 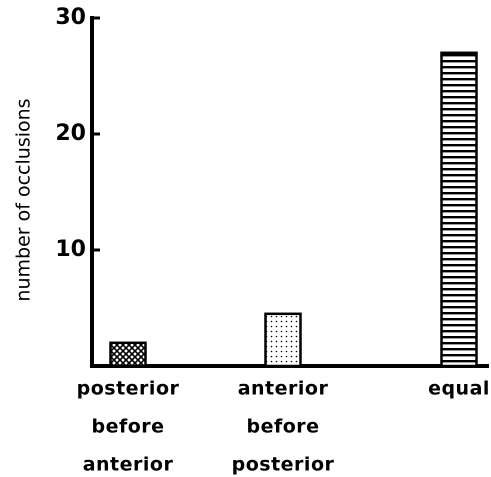 I want to click on y-tick-label: 30, so click(x=70, y=17).